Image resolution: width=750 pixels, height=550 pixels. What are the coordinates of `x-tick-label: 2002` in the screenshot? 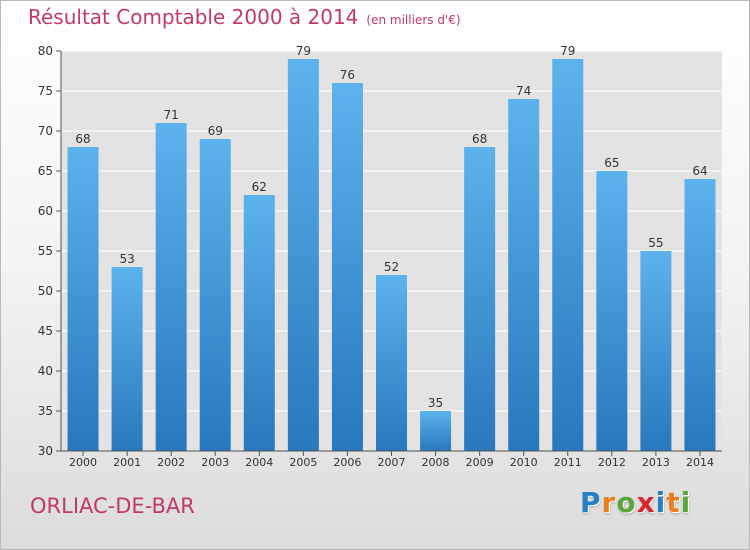 It's located at (171, 462).